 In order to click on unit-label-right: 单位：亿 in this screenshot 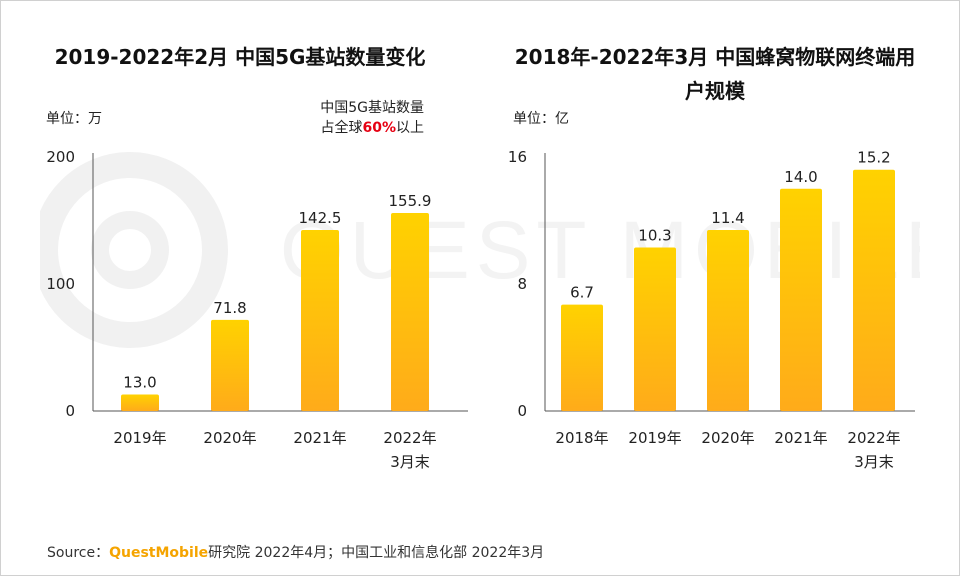, I will do `click(541, 119)`.